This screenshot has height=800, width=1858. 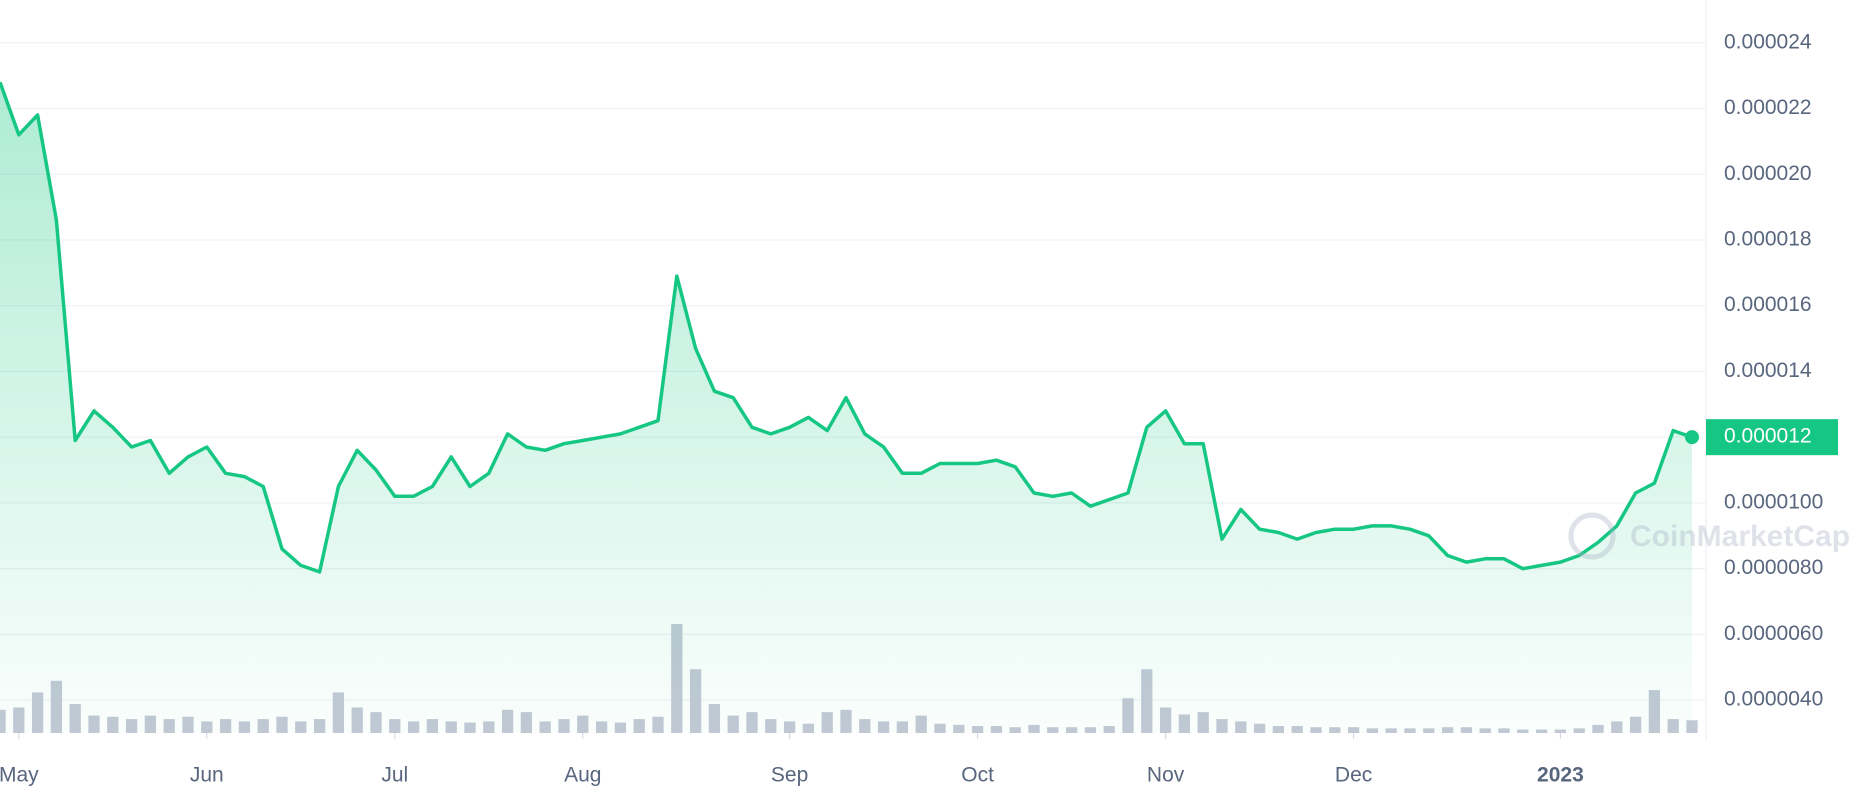 I want to click on watermark-text: CoinMarketCap, so click(x=1740, y=536).